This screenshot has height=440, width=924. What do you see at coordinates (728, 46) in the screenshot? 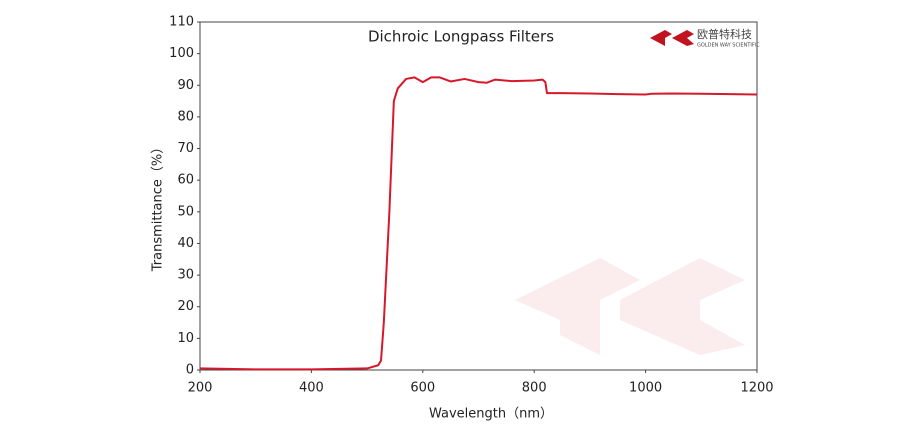
I see `logo-subtext: GOLDEN WAY SCIENTIFIC` at bounding box center [728, 46].